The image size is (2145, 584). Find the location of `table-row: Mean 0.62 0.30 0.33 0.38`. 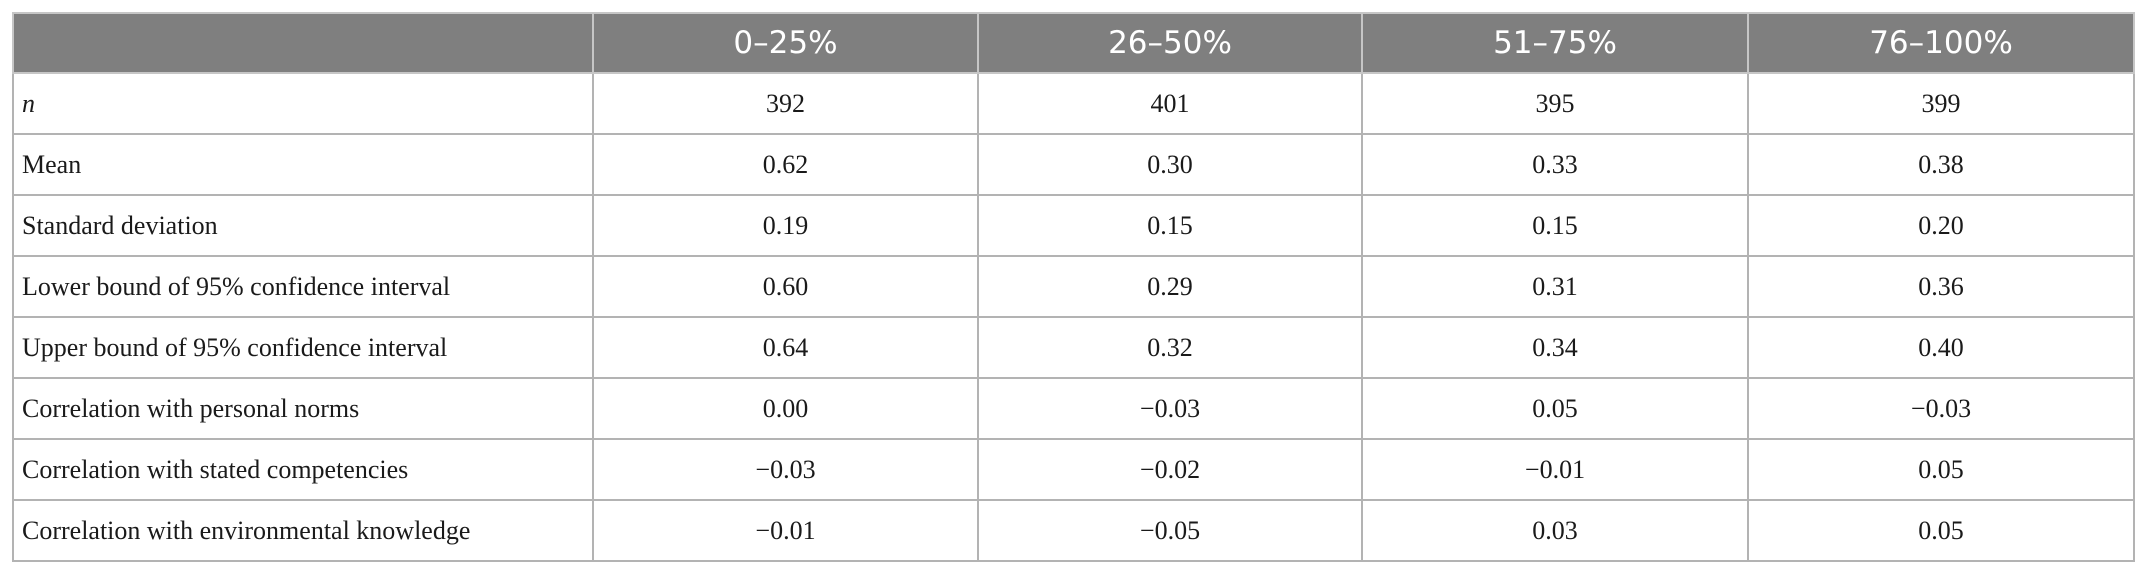

table-row: Mean 0.62 0.30 0.33 0.38 is located at coordinates (1073, 164).